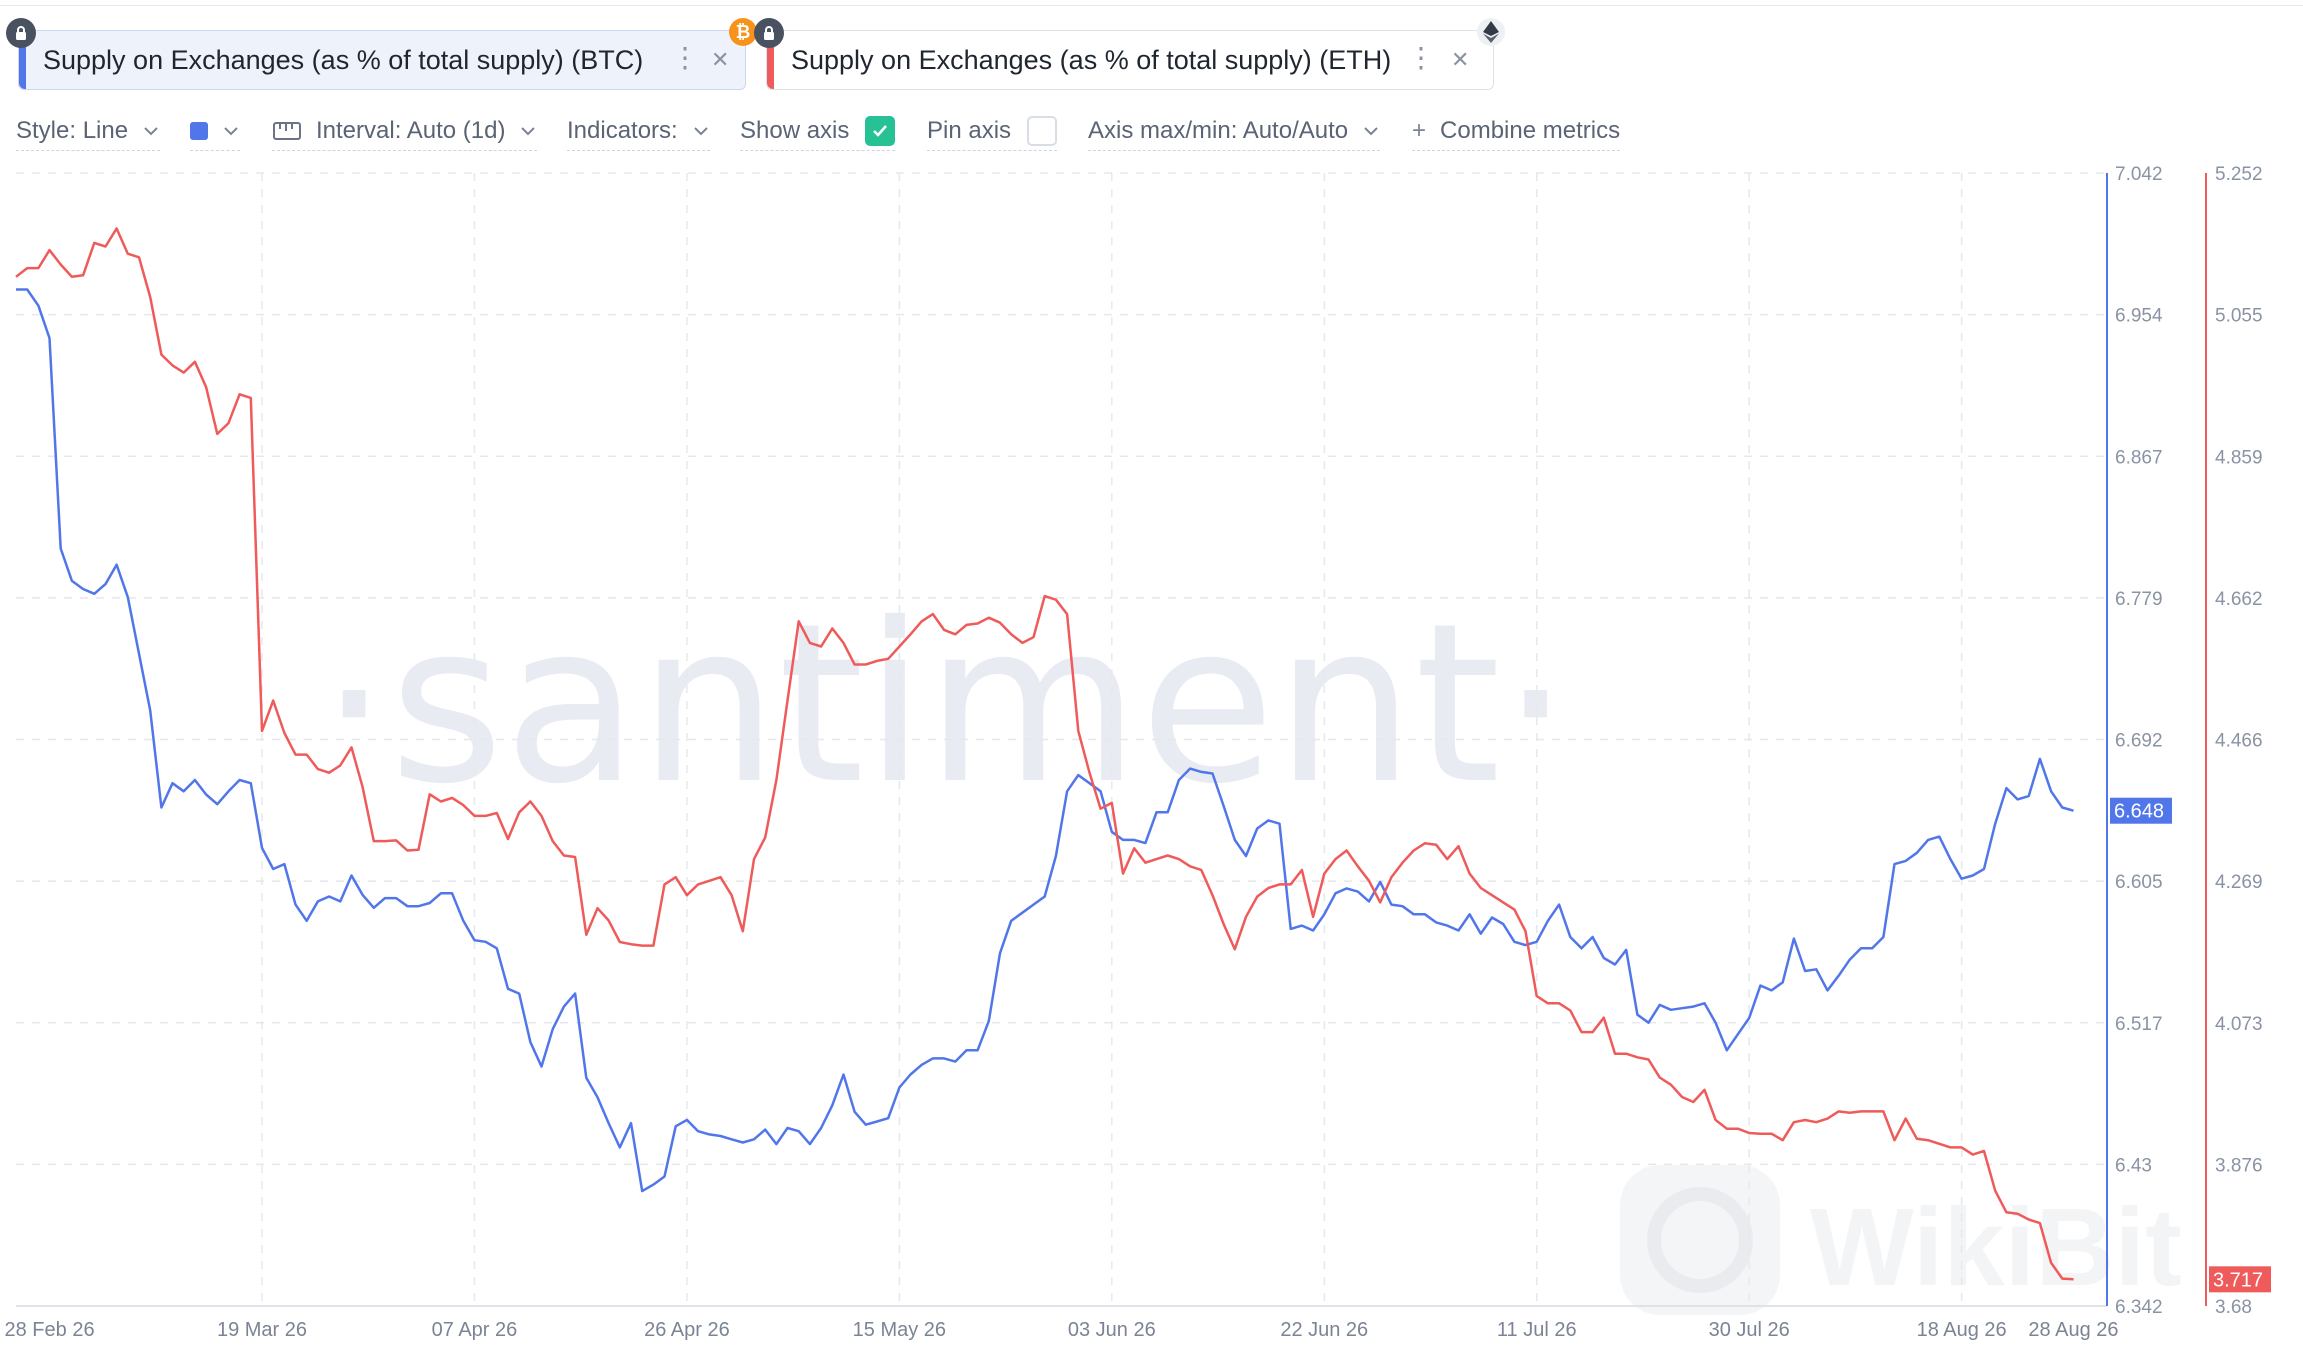 The width and height of the screenshot is (2303, 1363). Describe the element at coordinates (1042, 131) in the screenshot. I see `pin-axis-checkbox` at that location.